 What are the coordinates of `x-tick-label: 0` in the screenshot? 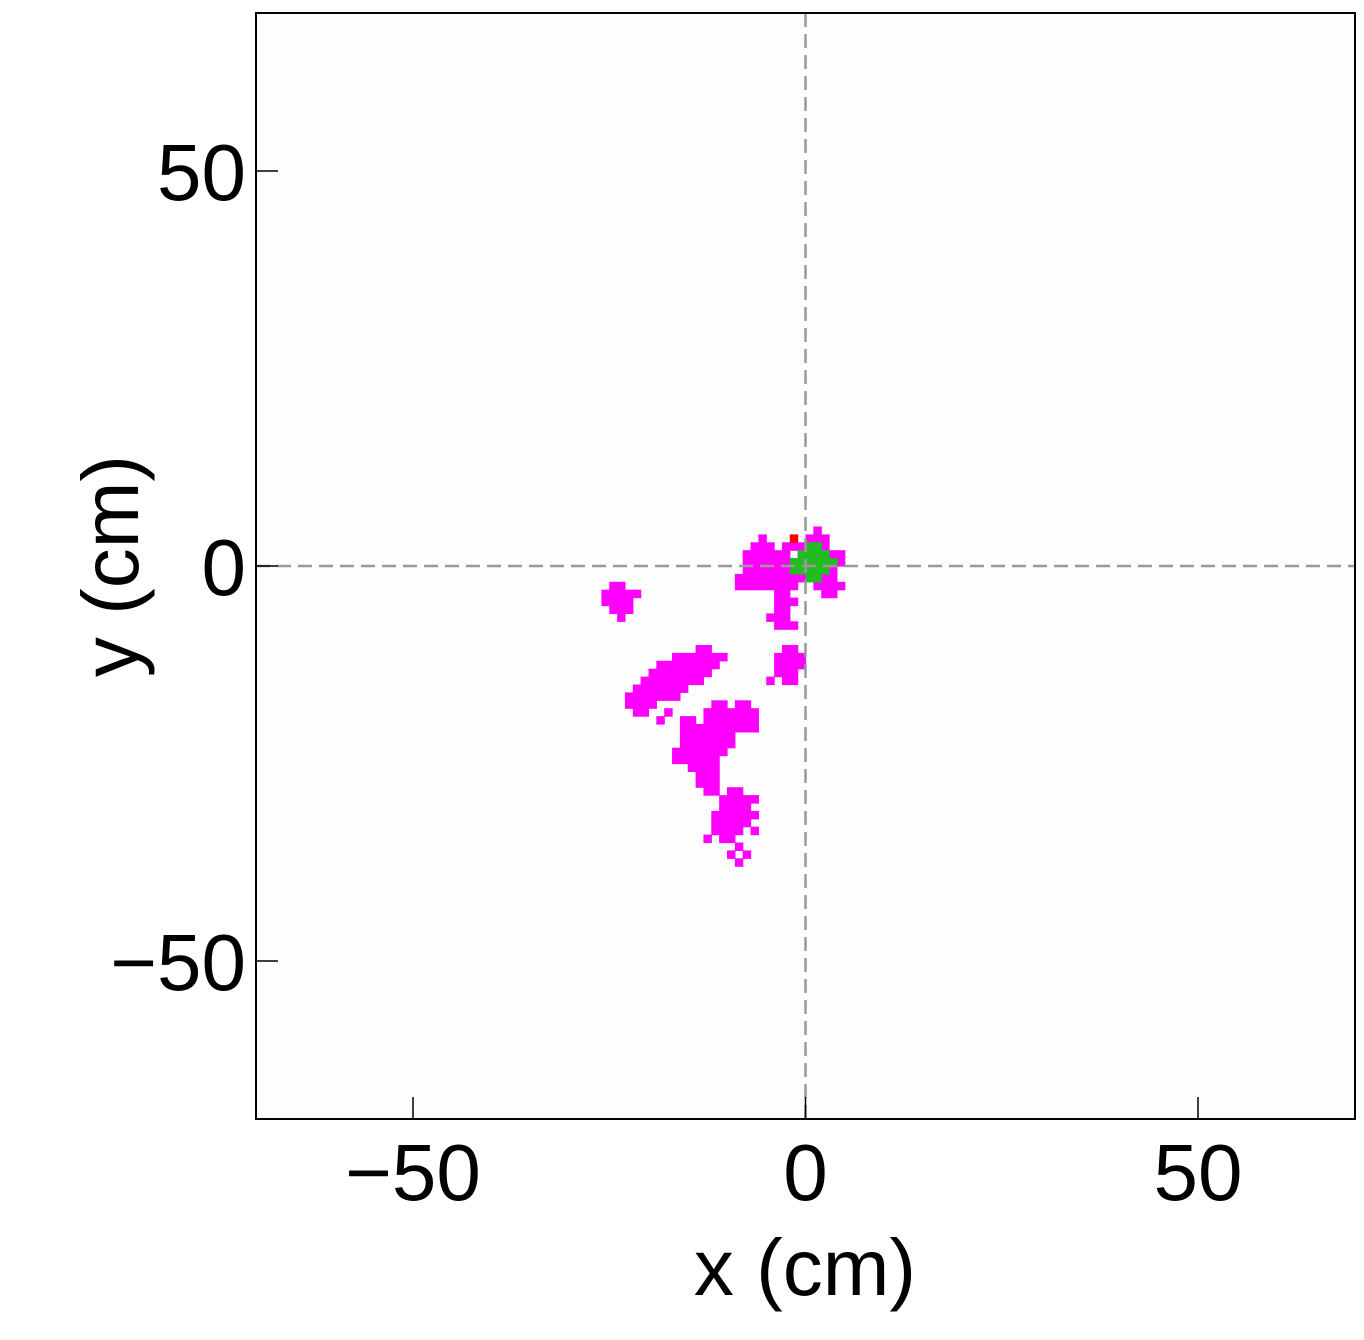 It's located at (805, 1172).